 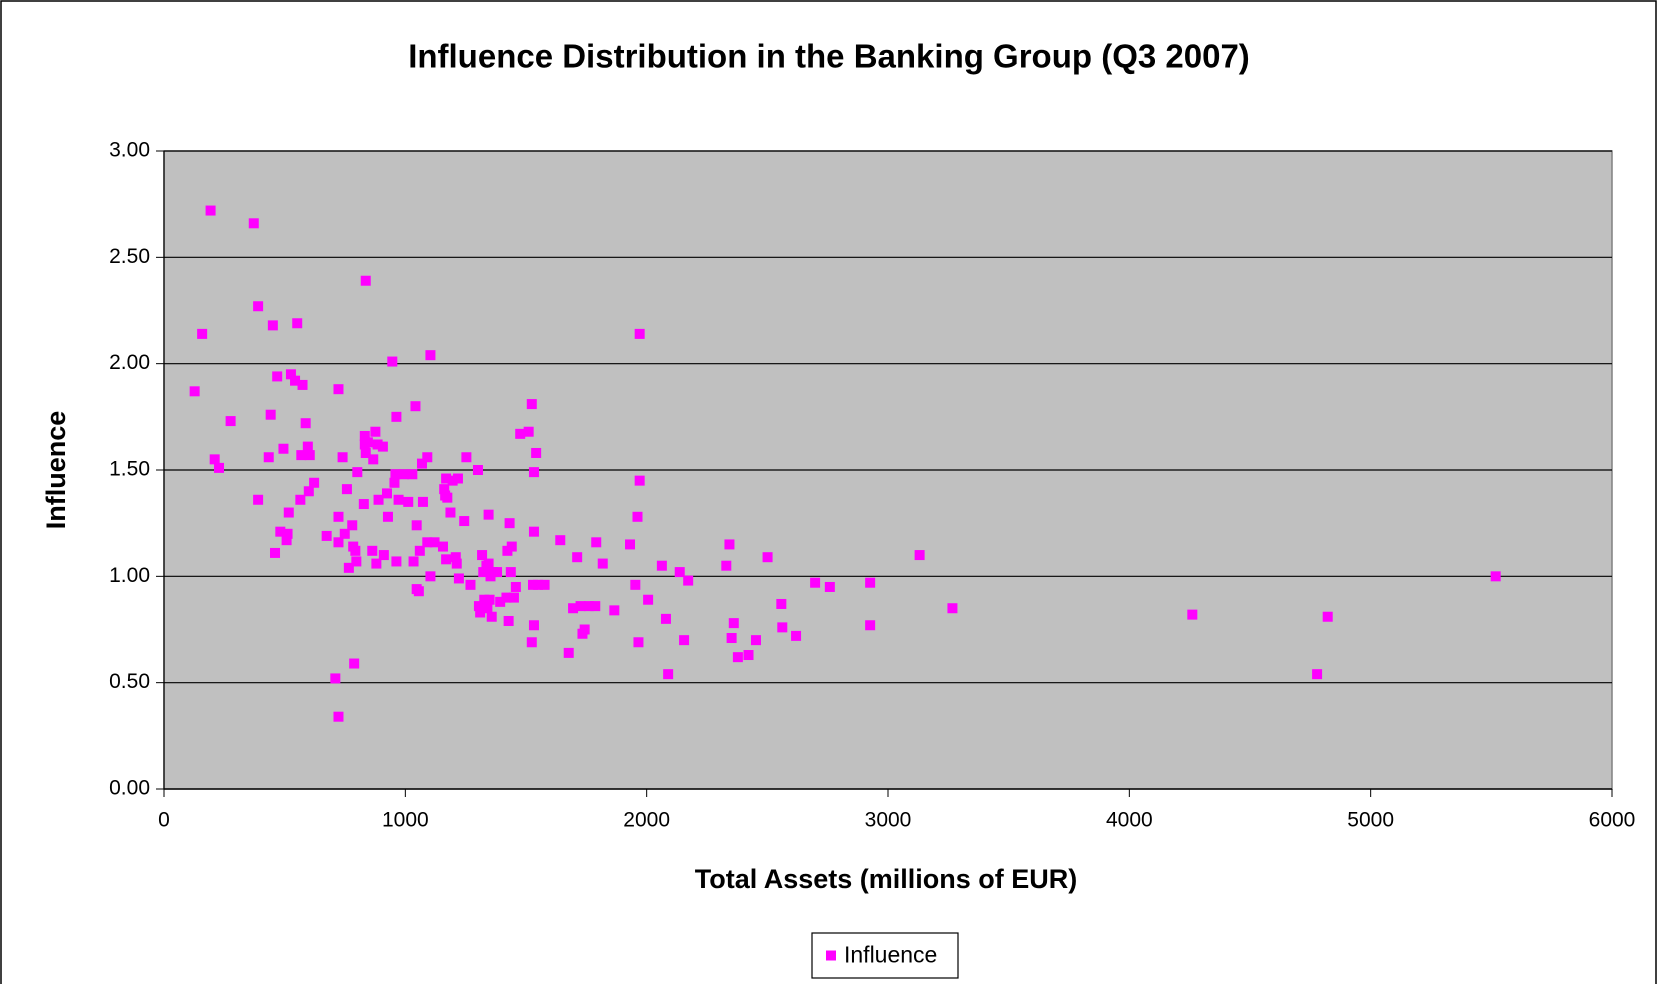 What do you see at coordinates (129, 362) in the screenshot?
I see `y-tick-label: 2.00` at bounding box center [129, 362].